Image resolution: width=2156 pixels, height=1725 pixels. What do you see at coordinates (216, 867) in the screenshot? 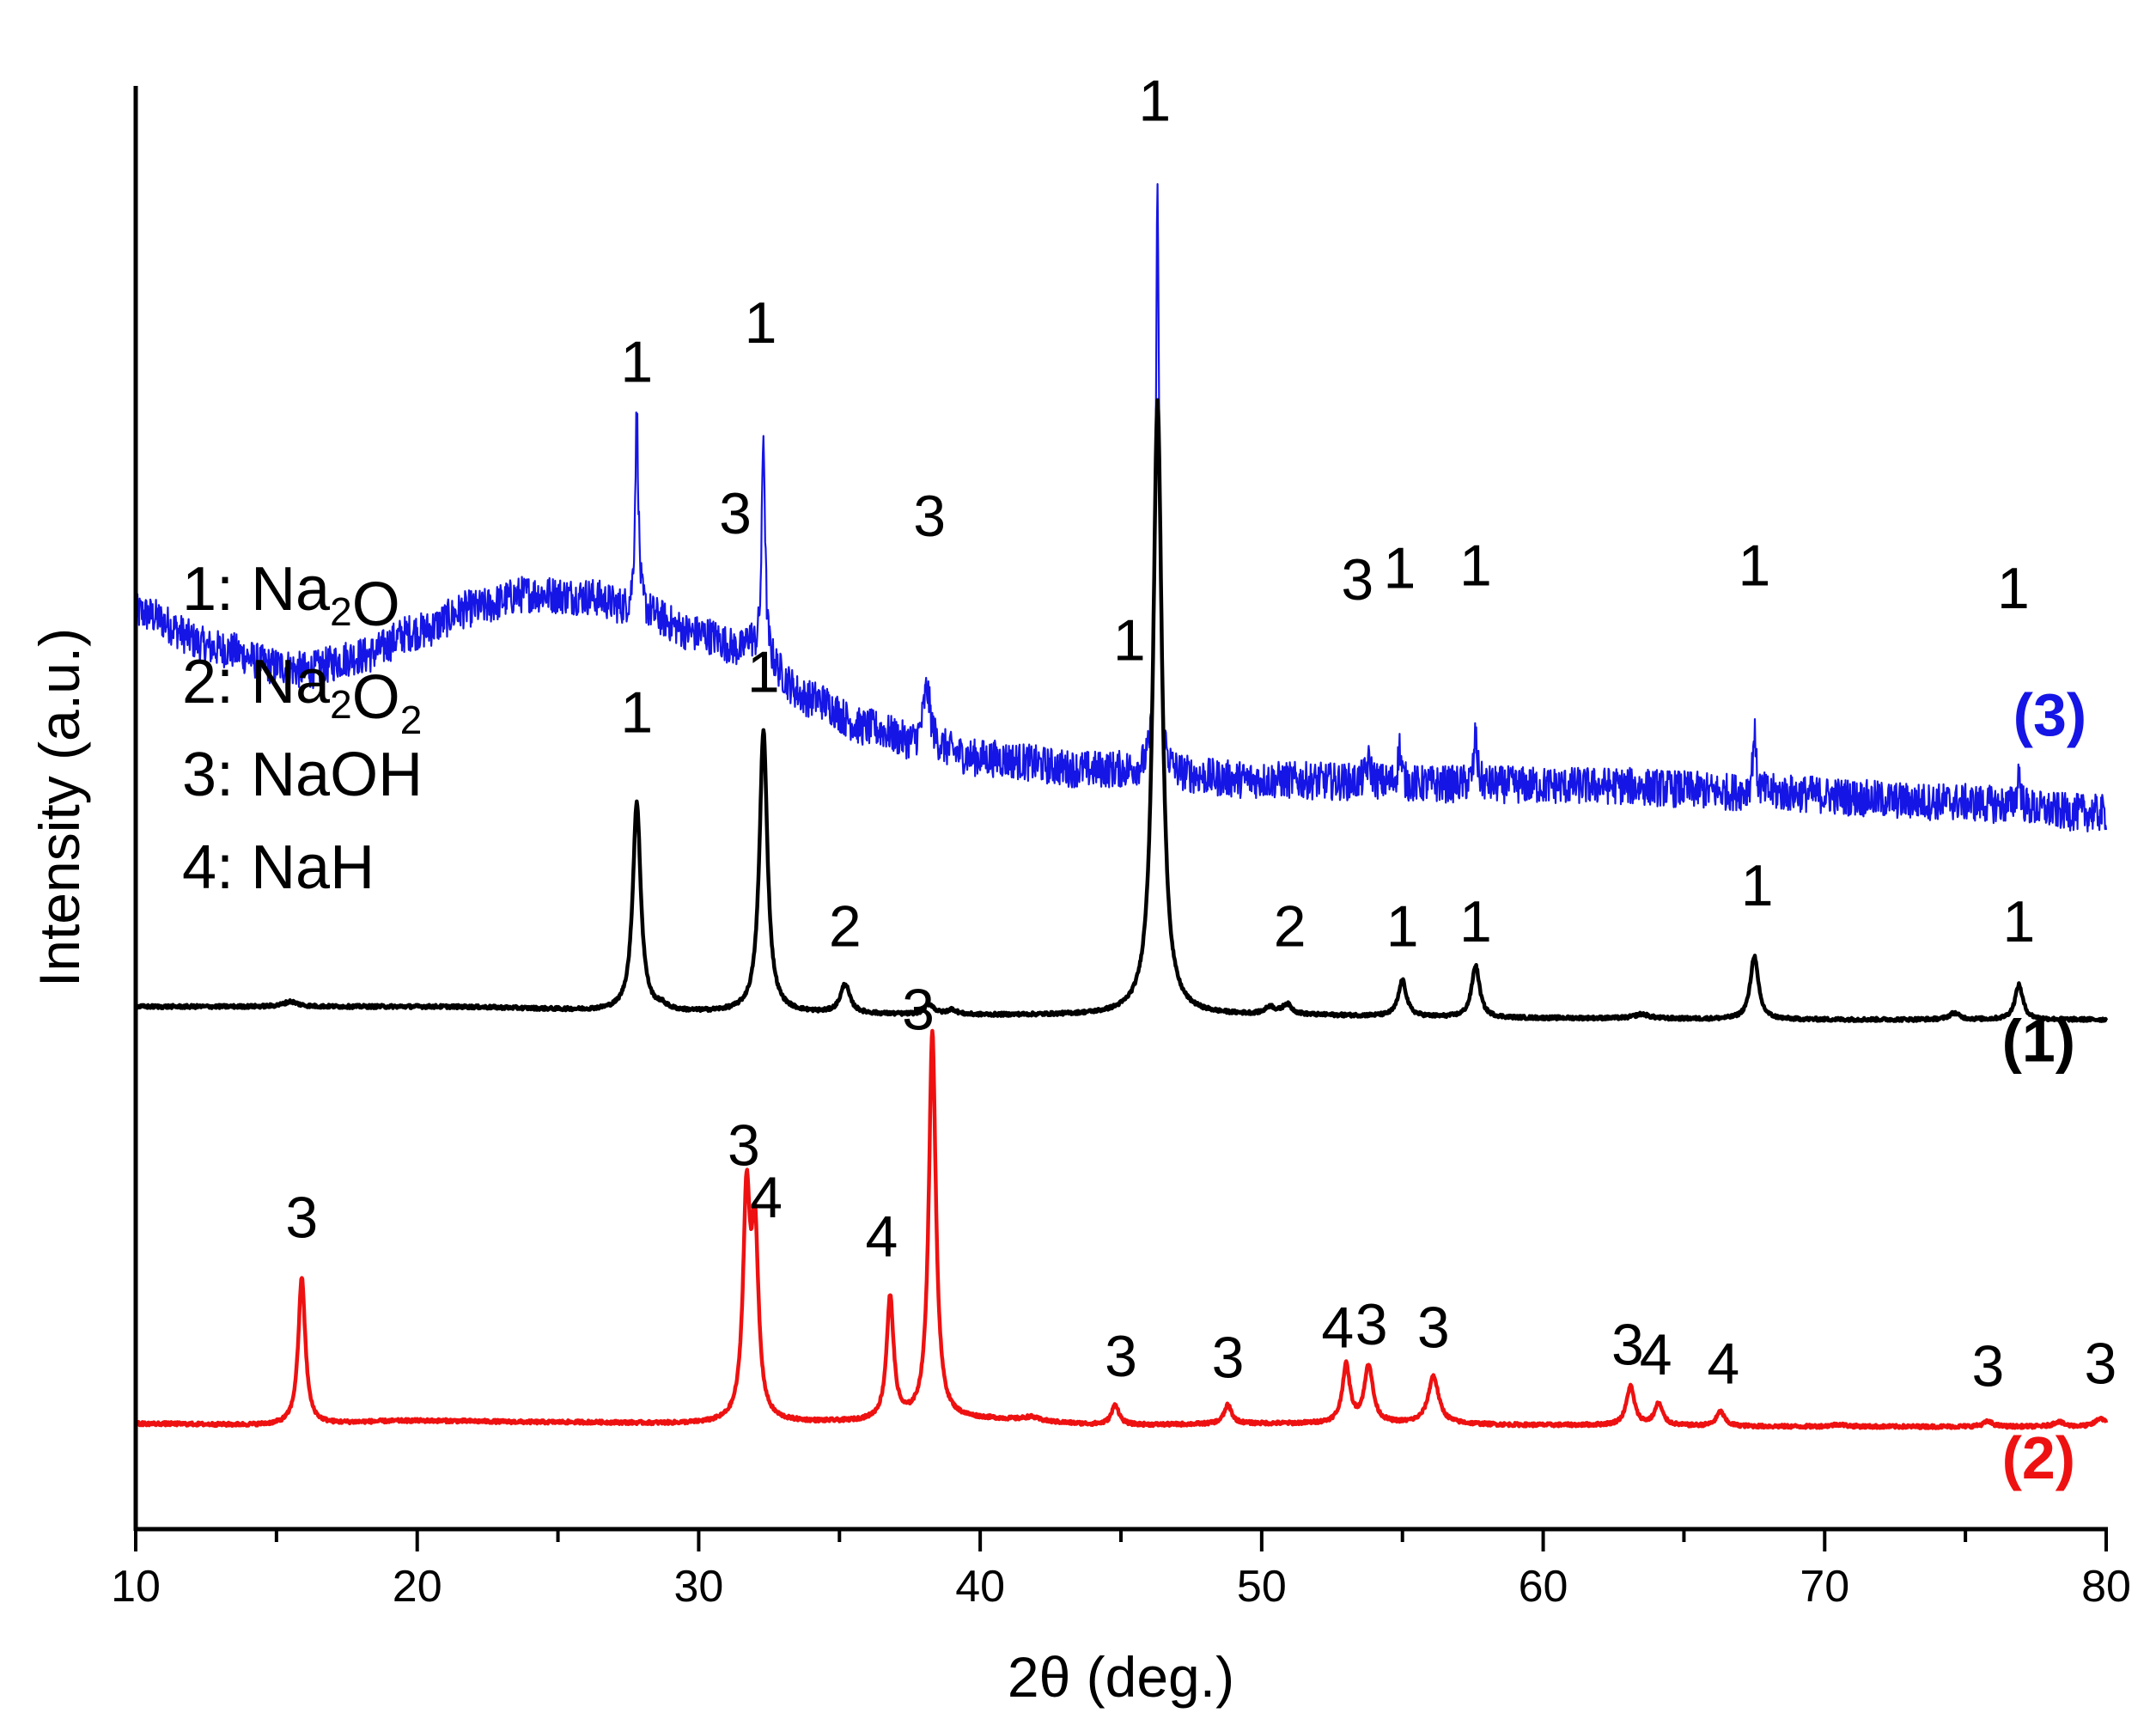
I see `legend-number: 4:` at bounding box center [216, 867].